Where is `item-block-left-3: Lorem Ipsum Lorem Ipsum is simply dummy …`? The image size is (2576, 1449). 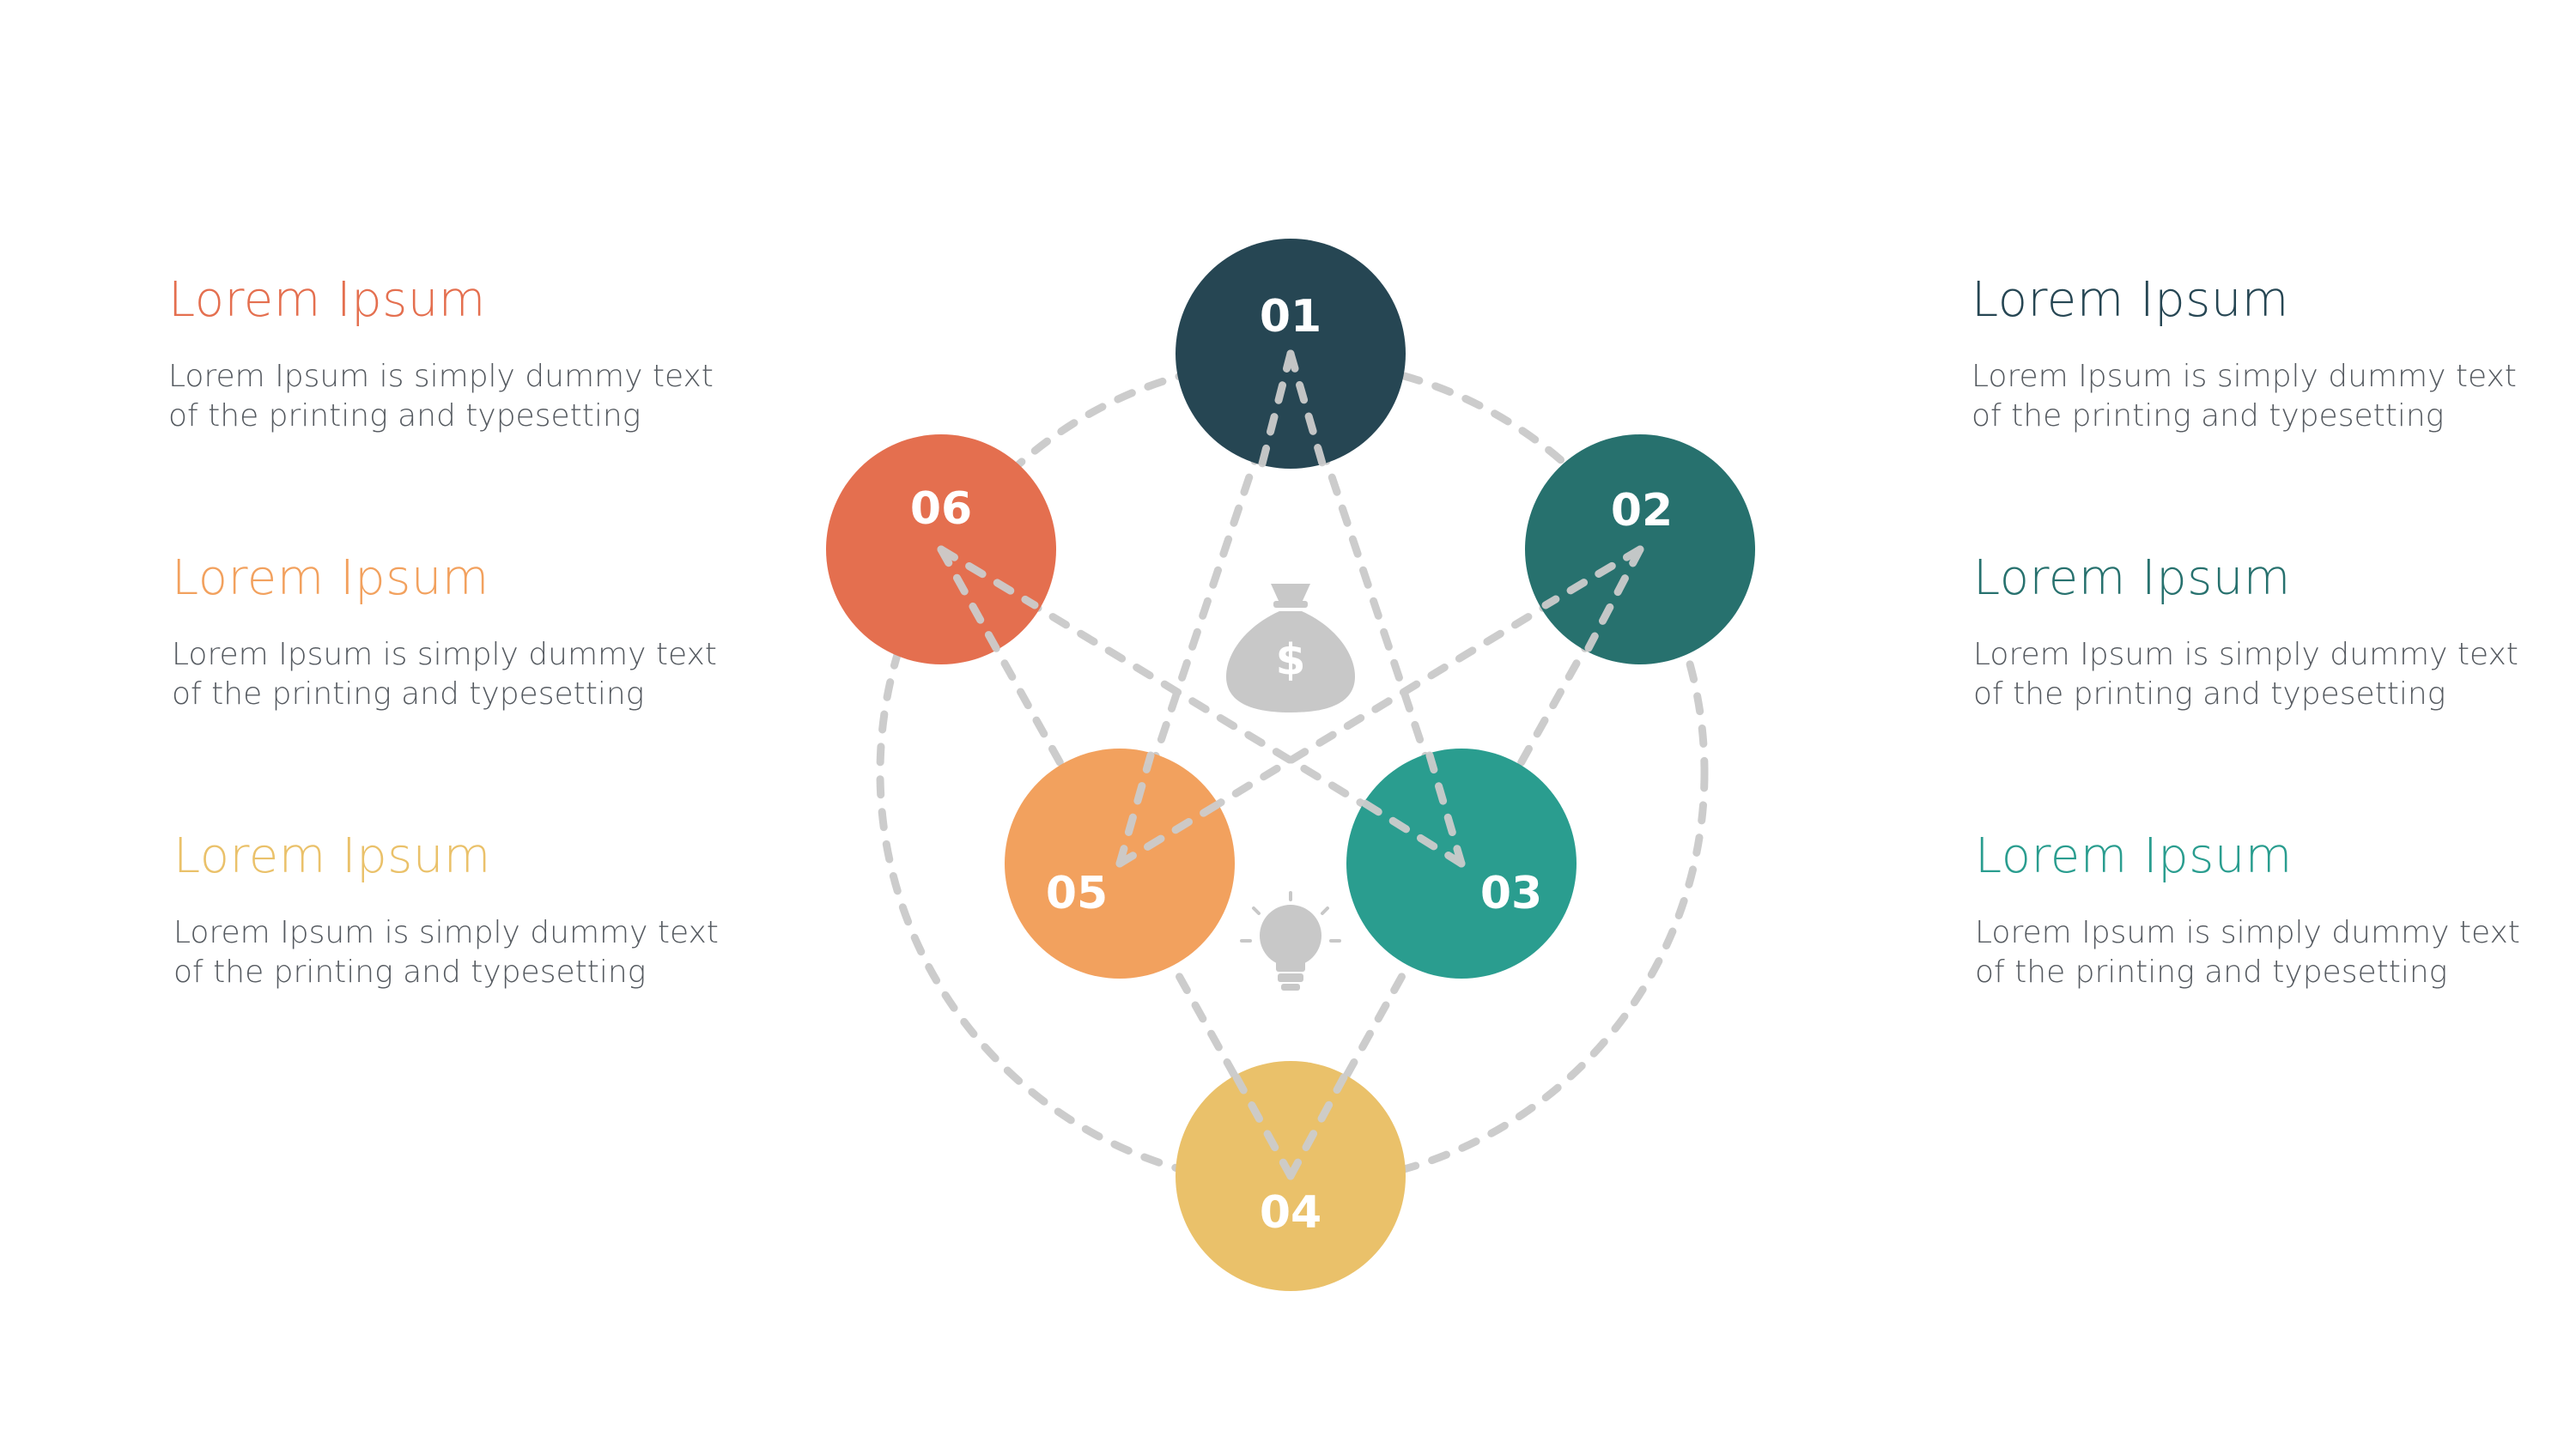
item-block-left-3: Lorem Ipsum Lorem Ipsum is simply dummy … is located at coordinates (448, 910).